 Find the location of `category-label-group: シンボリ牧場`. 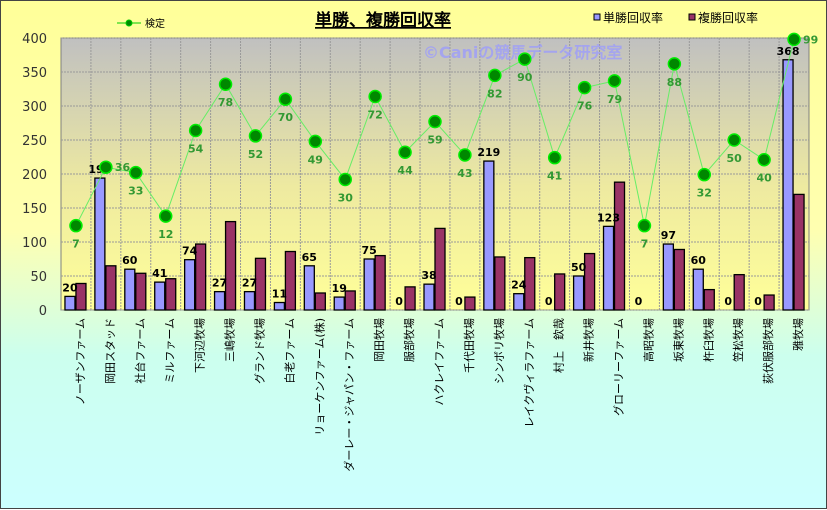

category-label-group: シンボリ牧場 is located at coordinates (499, 351).